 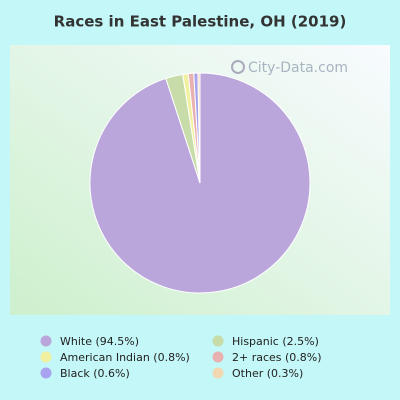 What do you see at coordinates (99, 341) in the screenshot?
I see `legend-label: White (94.5%)` at bounding box center [99, 341].